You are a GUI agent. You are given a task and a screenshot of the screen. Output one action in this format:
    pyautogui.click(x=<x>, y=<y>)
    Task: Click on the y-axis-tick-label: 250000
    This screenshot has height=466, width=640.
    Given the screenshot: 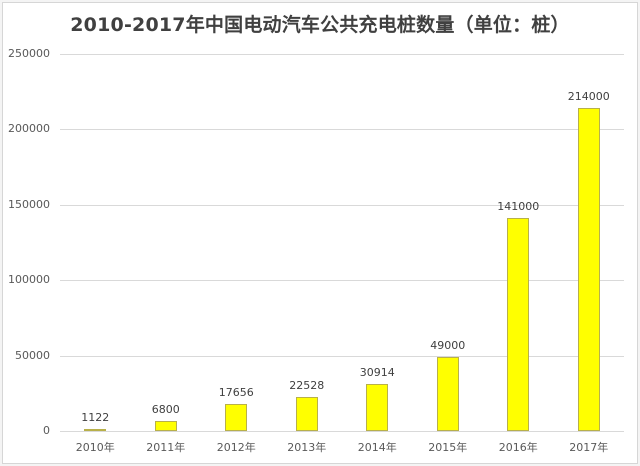 What is the action you would take?
    pyautogui.click(x=29, y=53)
    